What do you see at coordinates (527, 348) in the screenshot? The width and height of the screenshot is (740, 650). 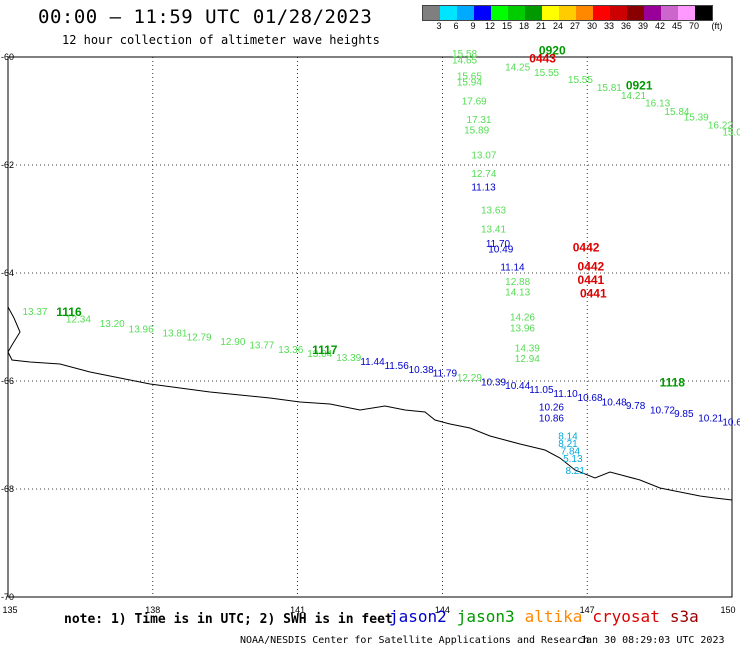 I see `wave-height-value: 14.39` at bounding box center [527, 348].